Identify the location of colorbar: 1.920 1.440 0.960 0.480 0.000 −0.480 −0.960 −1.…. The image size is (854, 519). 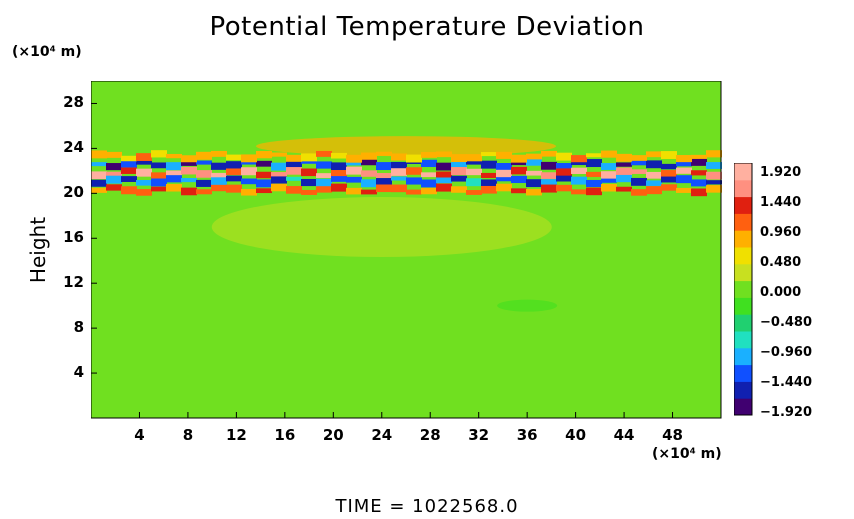
(773, 291).